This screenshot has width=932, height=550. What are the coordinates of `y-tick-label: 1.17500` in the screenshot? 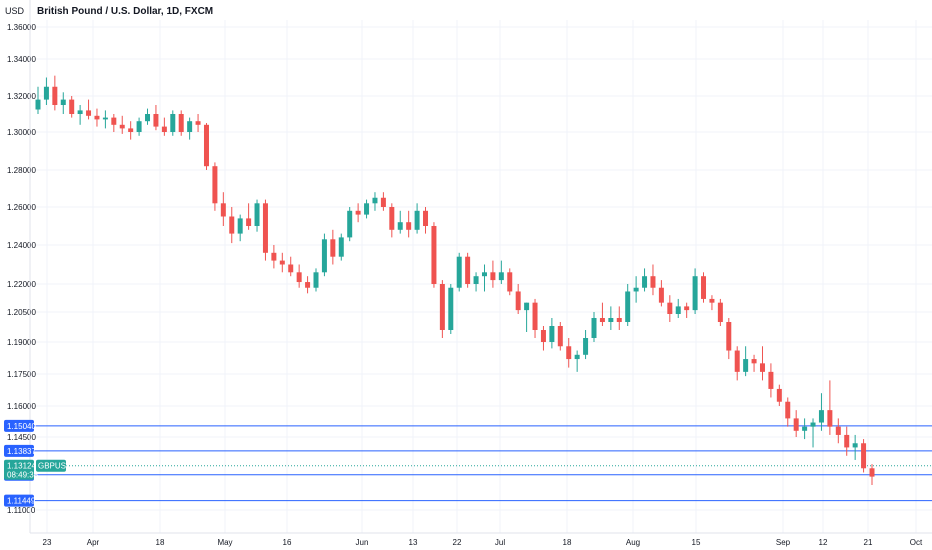 It's located at (21, 374).